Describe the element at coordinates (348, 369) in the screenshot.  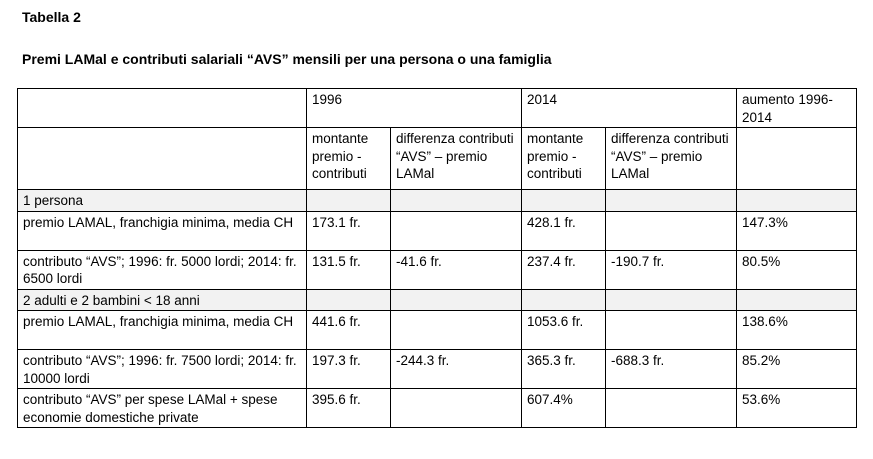
I see `cell-amount-1996: 197.3 fr.` at that location.